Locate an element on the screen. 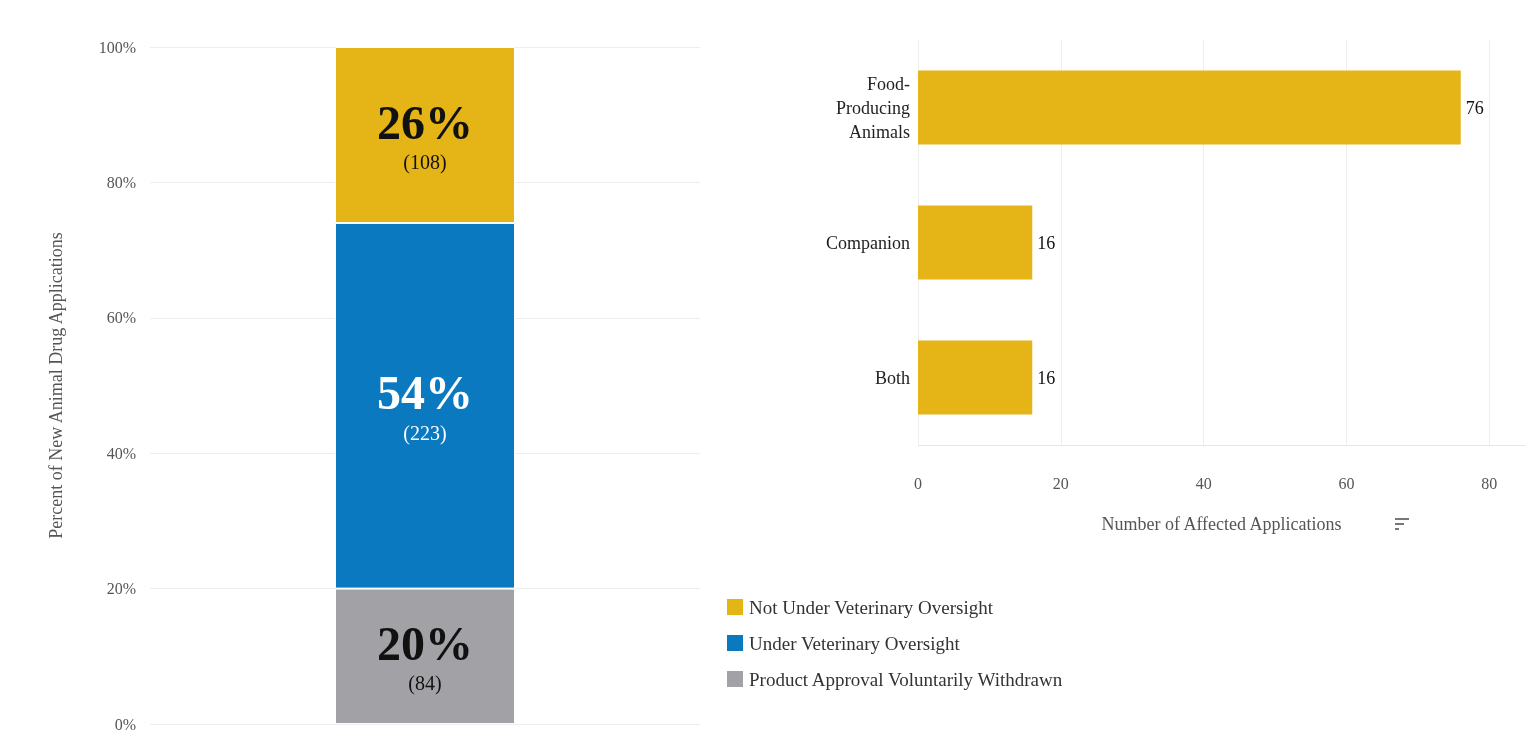 The height and width of the screenshot is (744, 1533). x-axis-title: Number of Affected Applications is located at coordinates (1221, 524).